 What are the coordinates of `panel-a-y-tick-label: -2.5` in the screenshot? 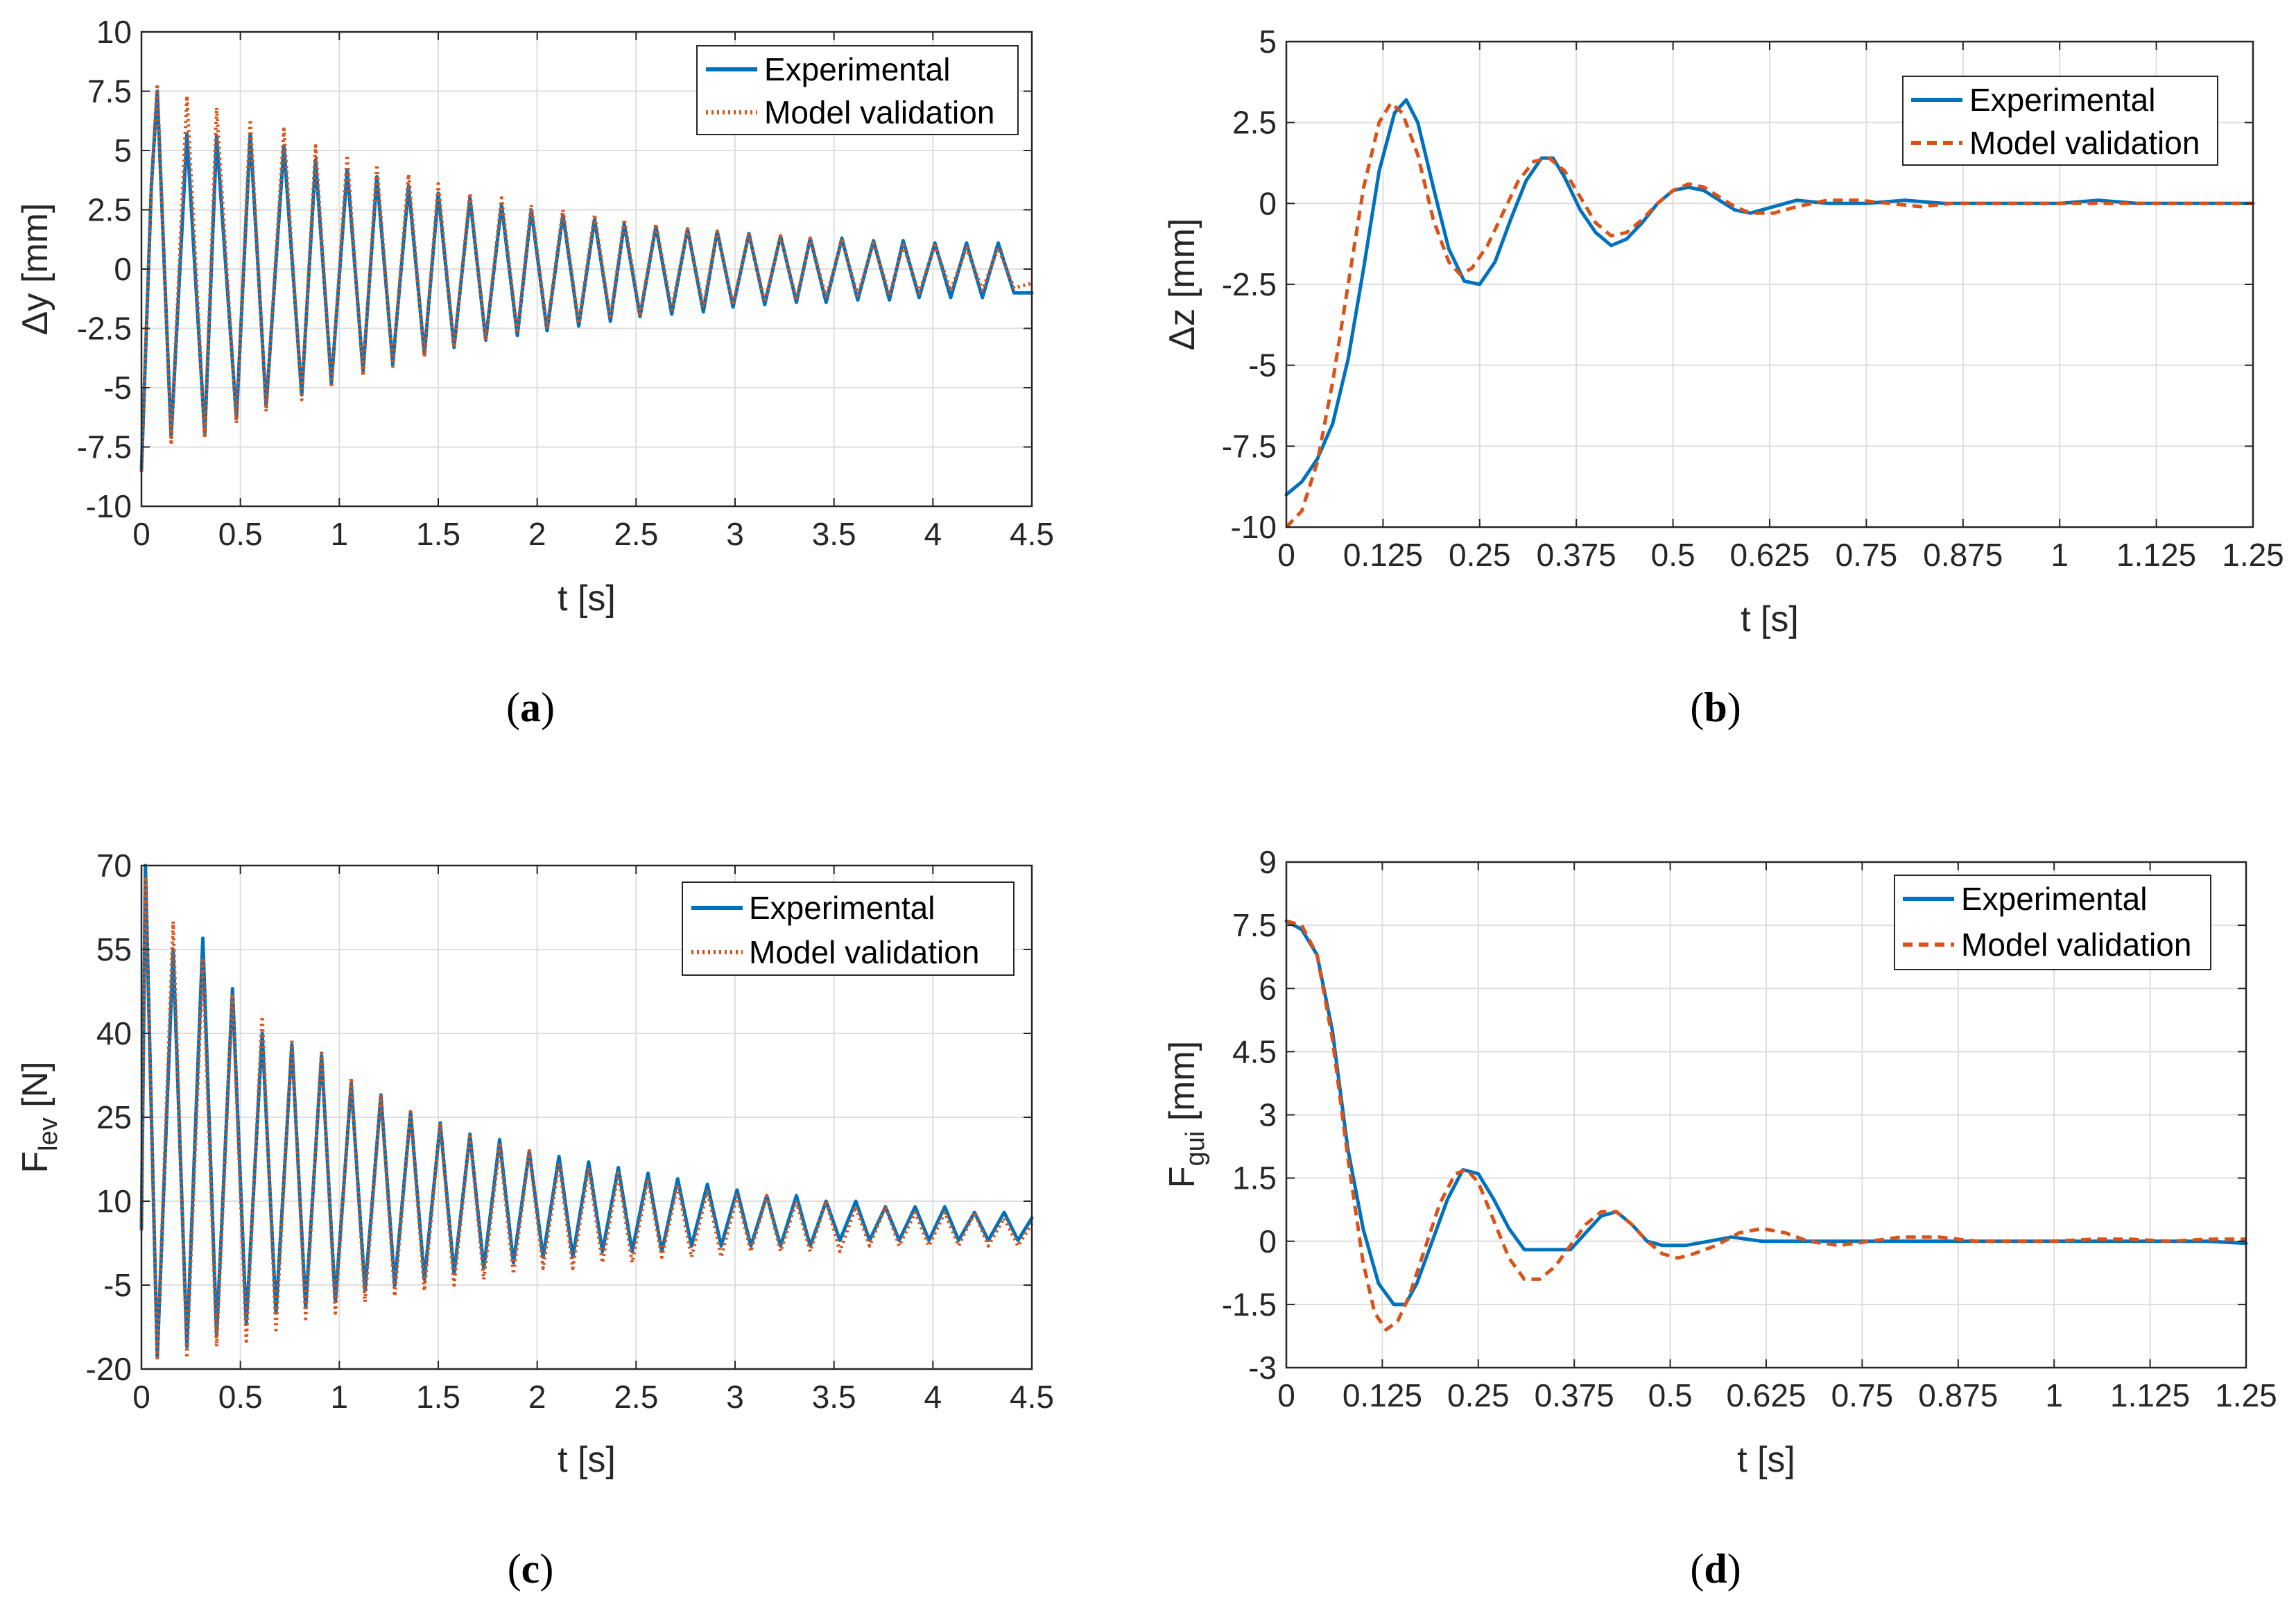 It's located at (105, 329).